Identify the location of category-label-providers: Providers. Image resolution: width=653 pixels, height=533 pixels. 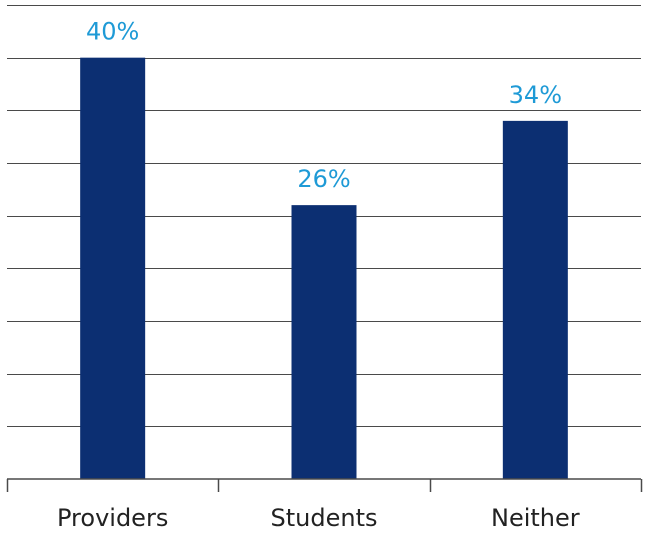
(112, 518).